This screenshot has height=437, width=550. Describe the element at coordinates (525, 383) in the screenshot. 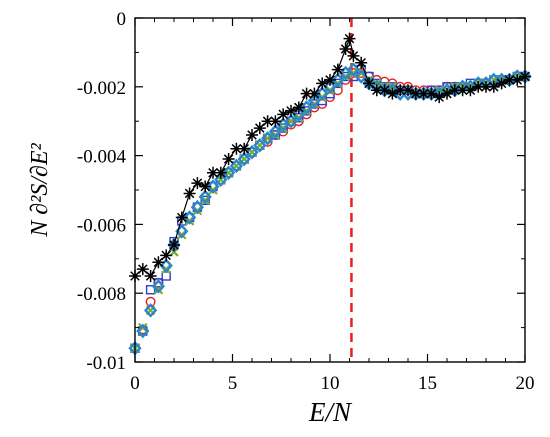

I see `x-tick-label: 20` at that location.